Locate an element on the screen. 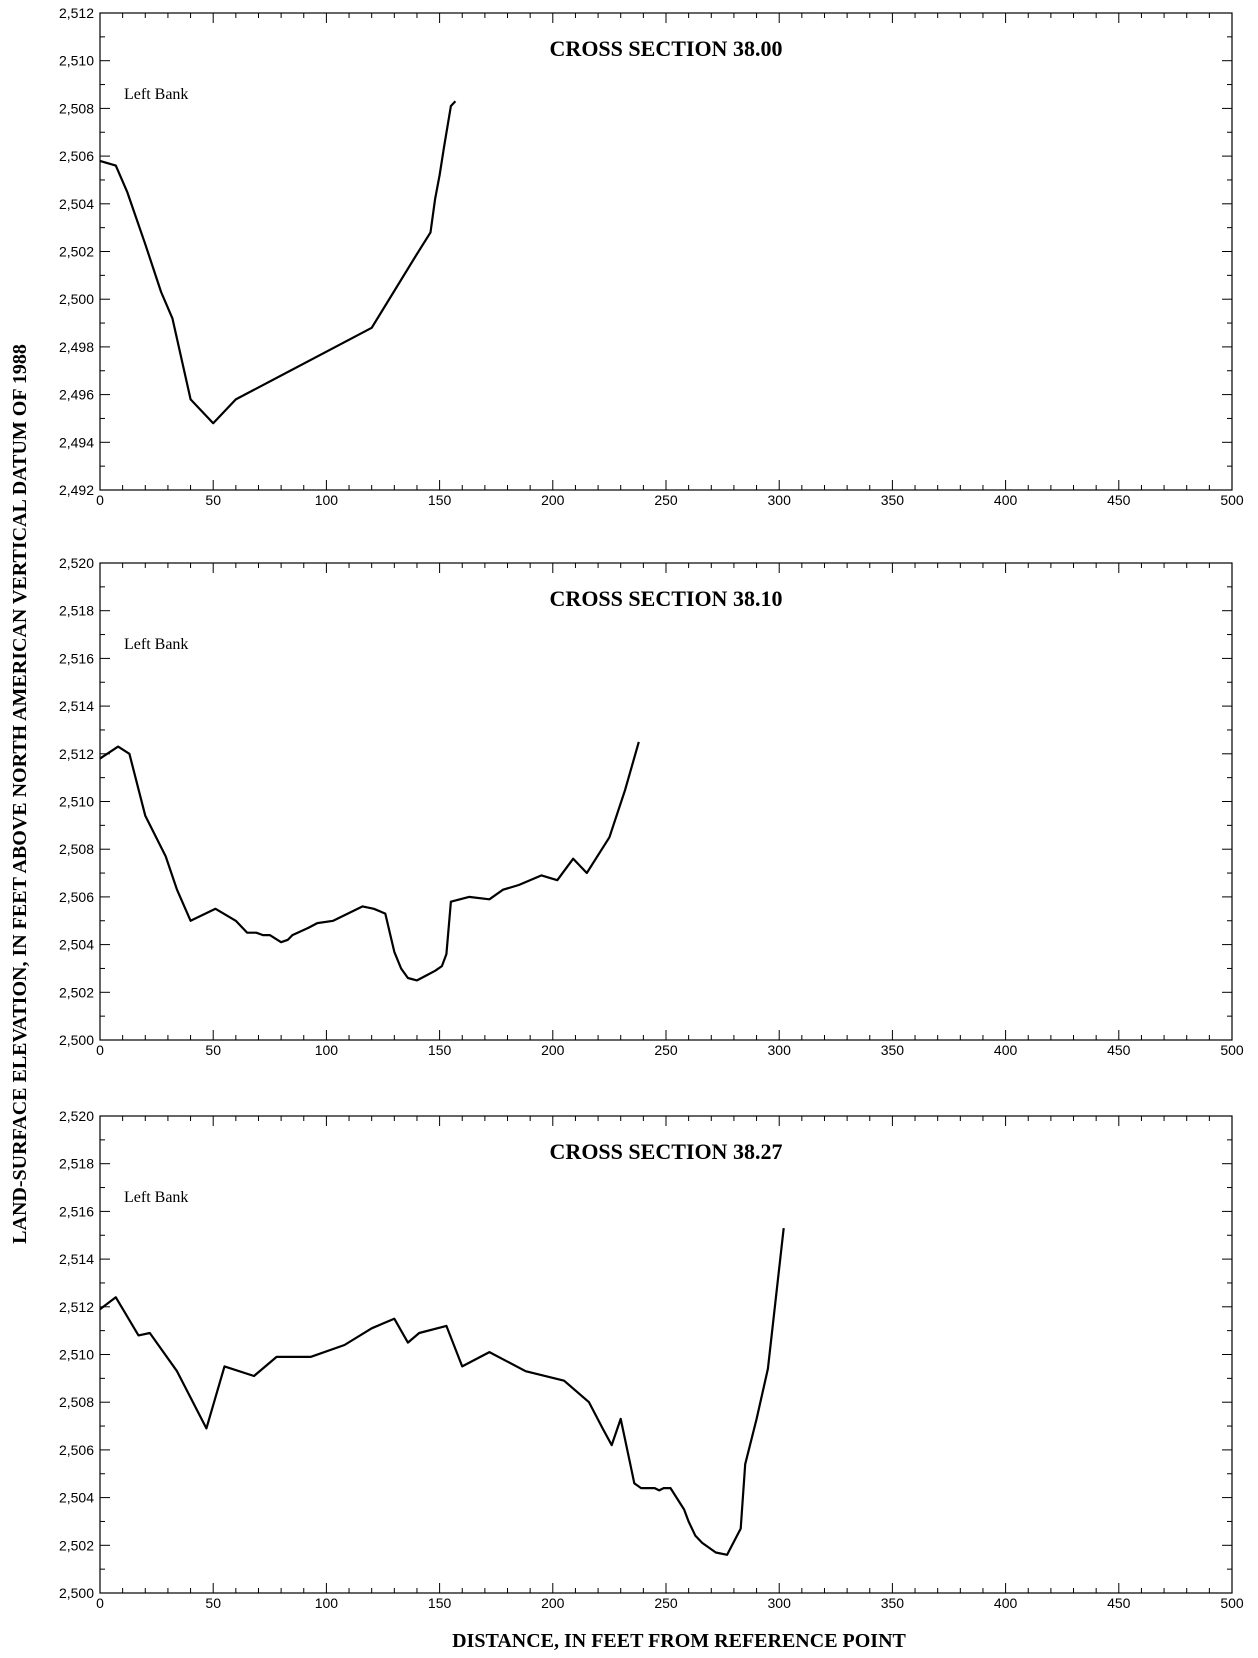 Image resolution: width=1258 pixels, height=1658 pixels. x-axis-title: DISTANCE, IN FEET FROM REFERENCE POINT is located at coordinates (679, 1641).